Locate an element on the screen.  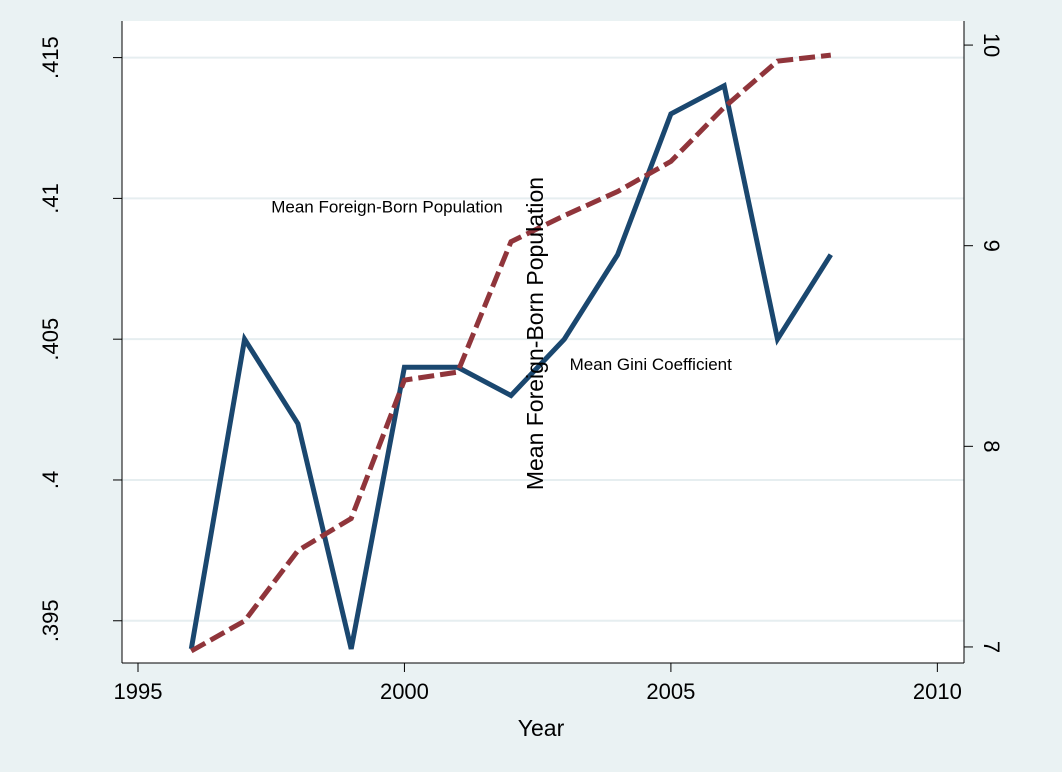
y-left-tick-label: .415 is located at coordinates (50, 57).